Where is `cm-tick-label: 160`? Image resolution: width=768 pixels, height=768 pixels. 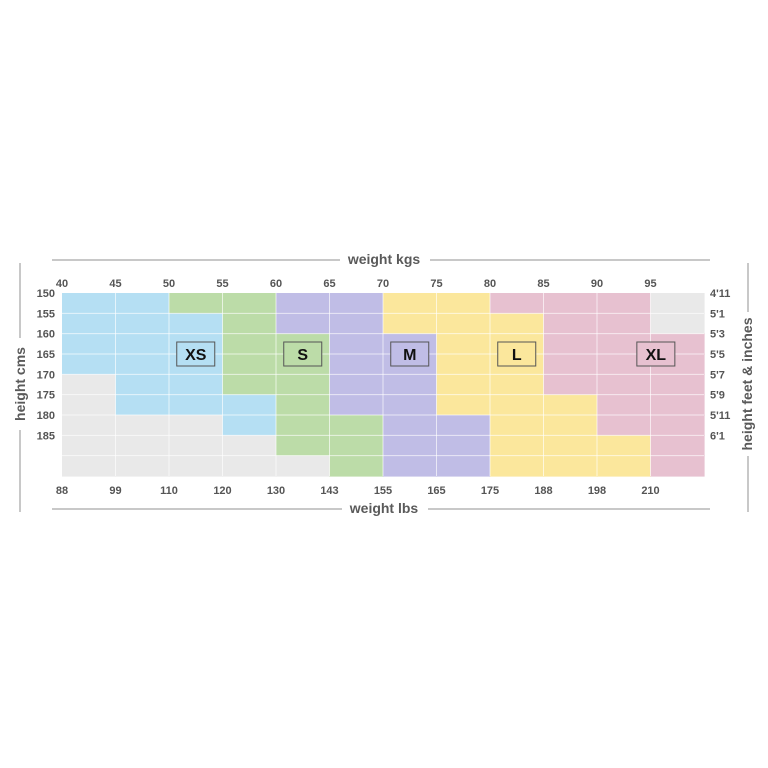
cm-tick-label: 160 is located at coordinates (46, 335).